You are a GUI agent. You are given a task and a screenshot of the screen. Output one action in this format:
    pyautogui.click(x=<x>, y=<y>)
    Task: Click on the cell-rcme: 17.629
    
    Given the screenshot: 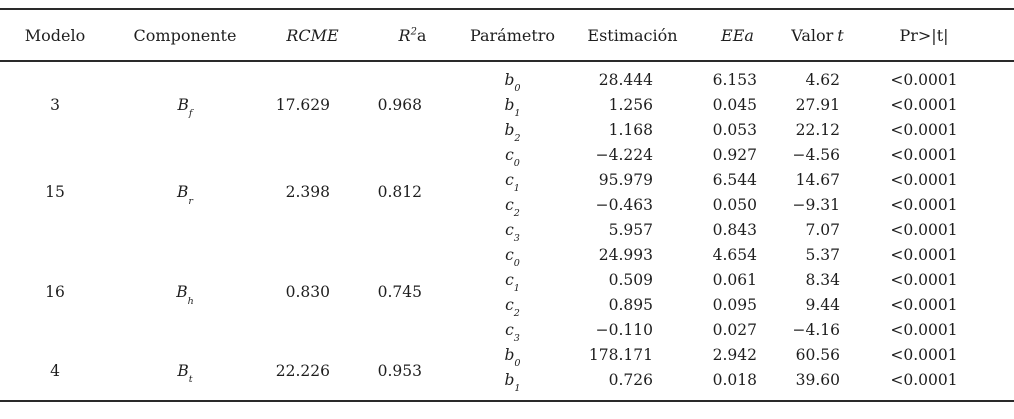 What is the action you would take?
    pyautogui.click(x=302, y=104)
    